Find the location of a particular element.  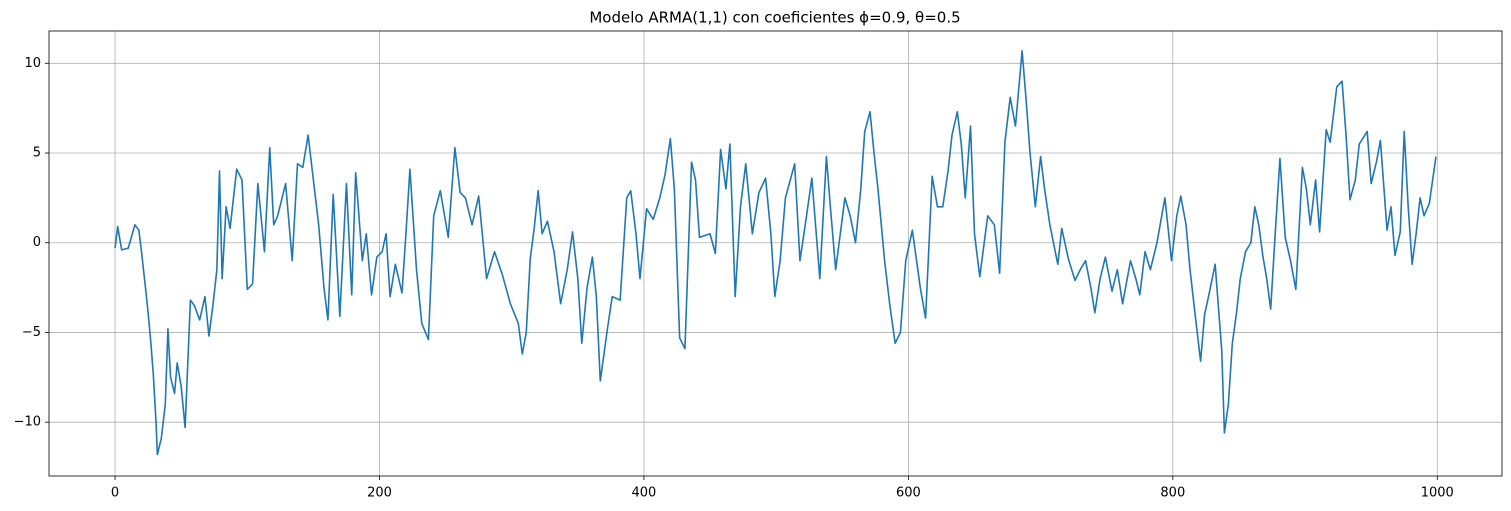

x-tick-label: 400 is located at coordinates (644, 493).